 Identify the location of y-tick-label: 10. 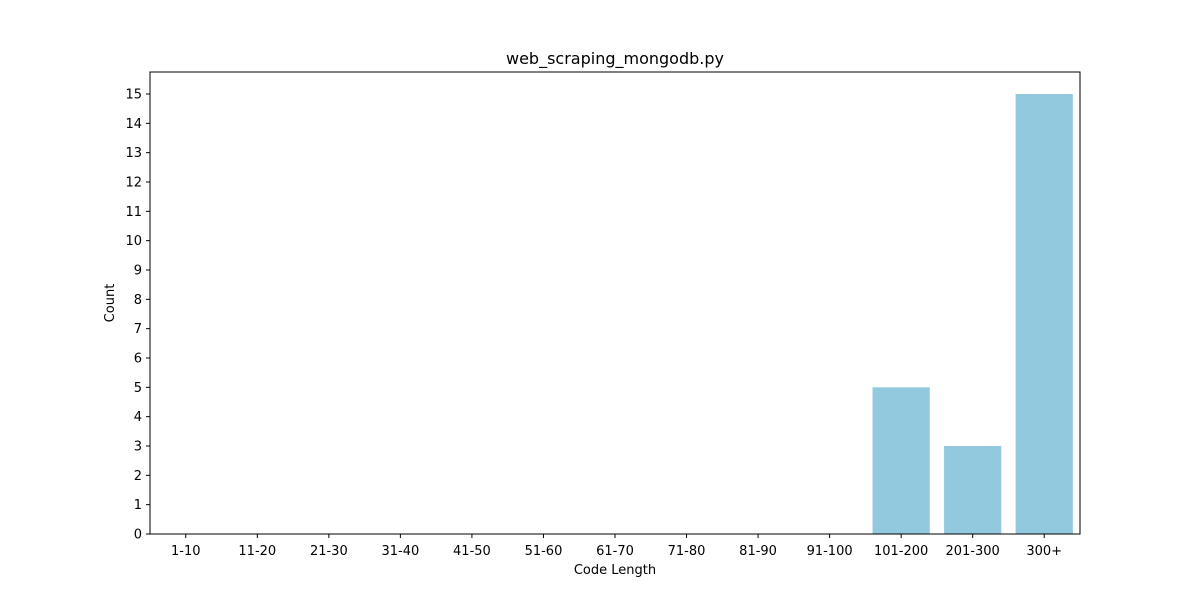
(133, 241).